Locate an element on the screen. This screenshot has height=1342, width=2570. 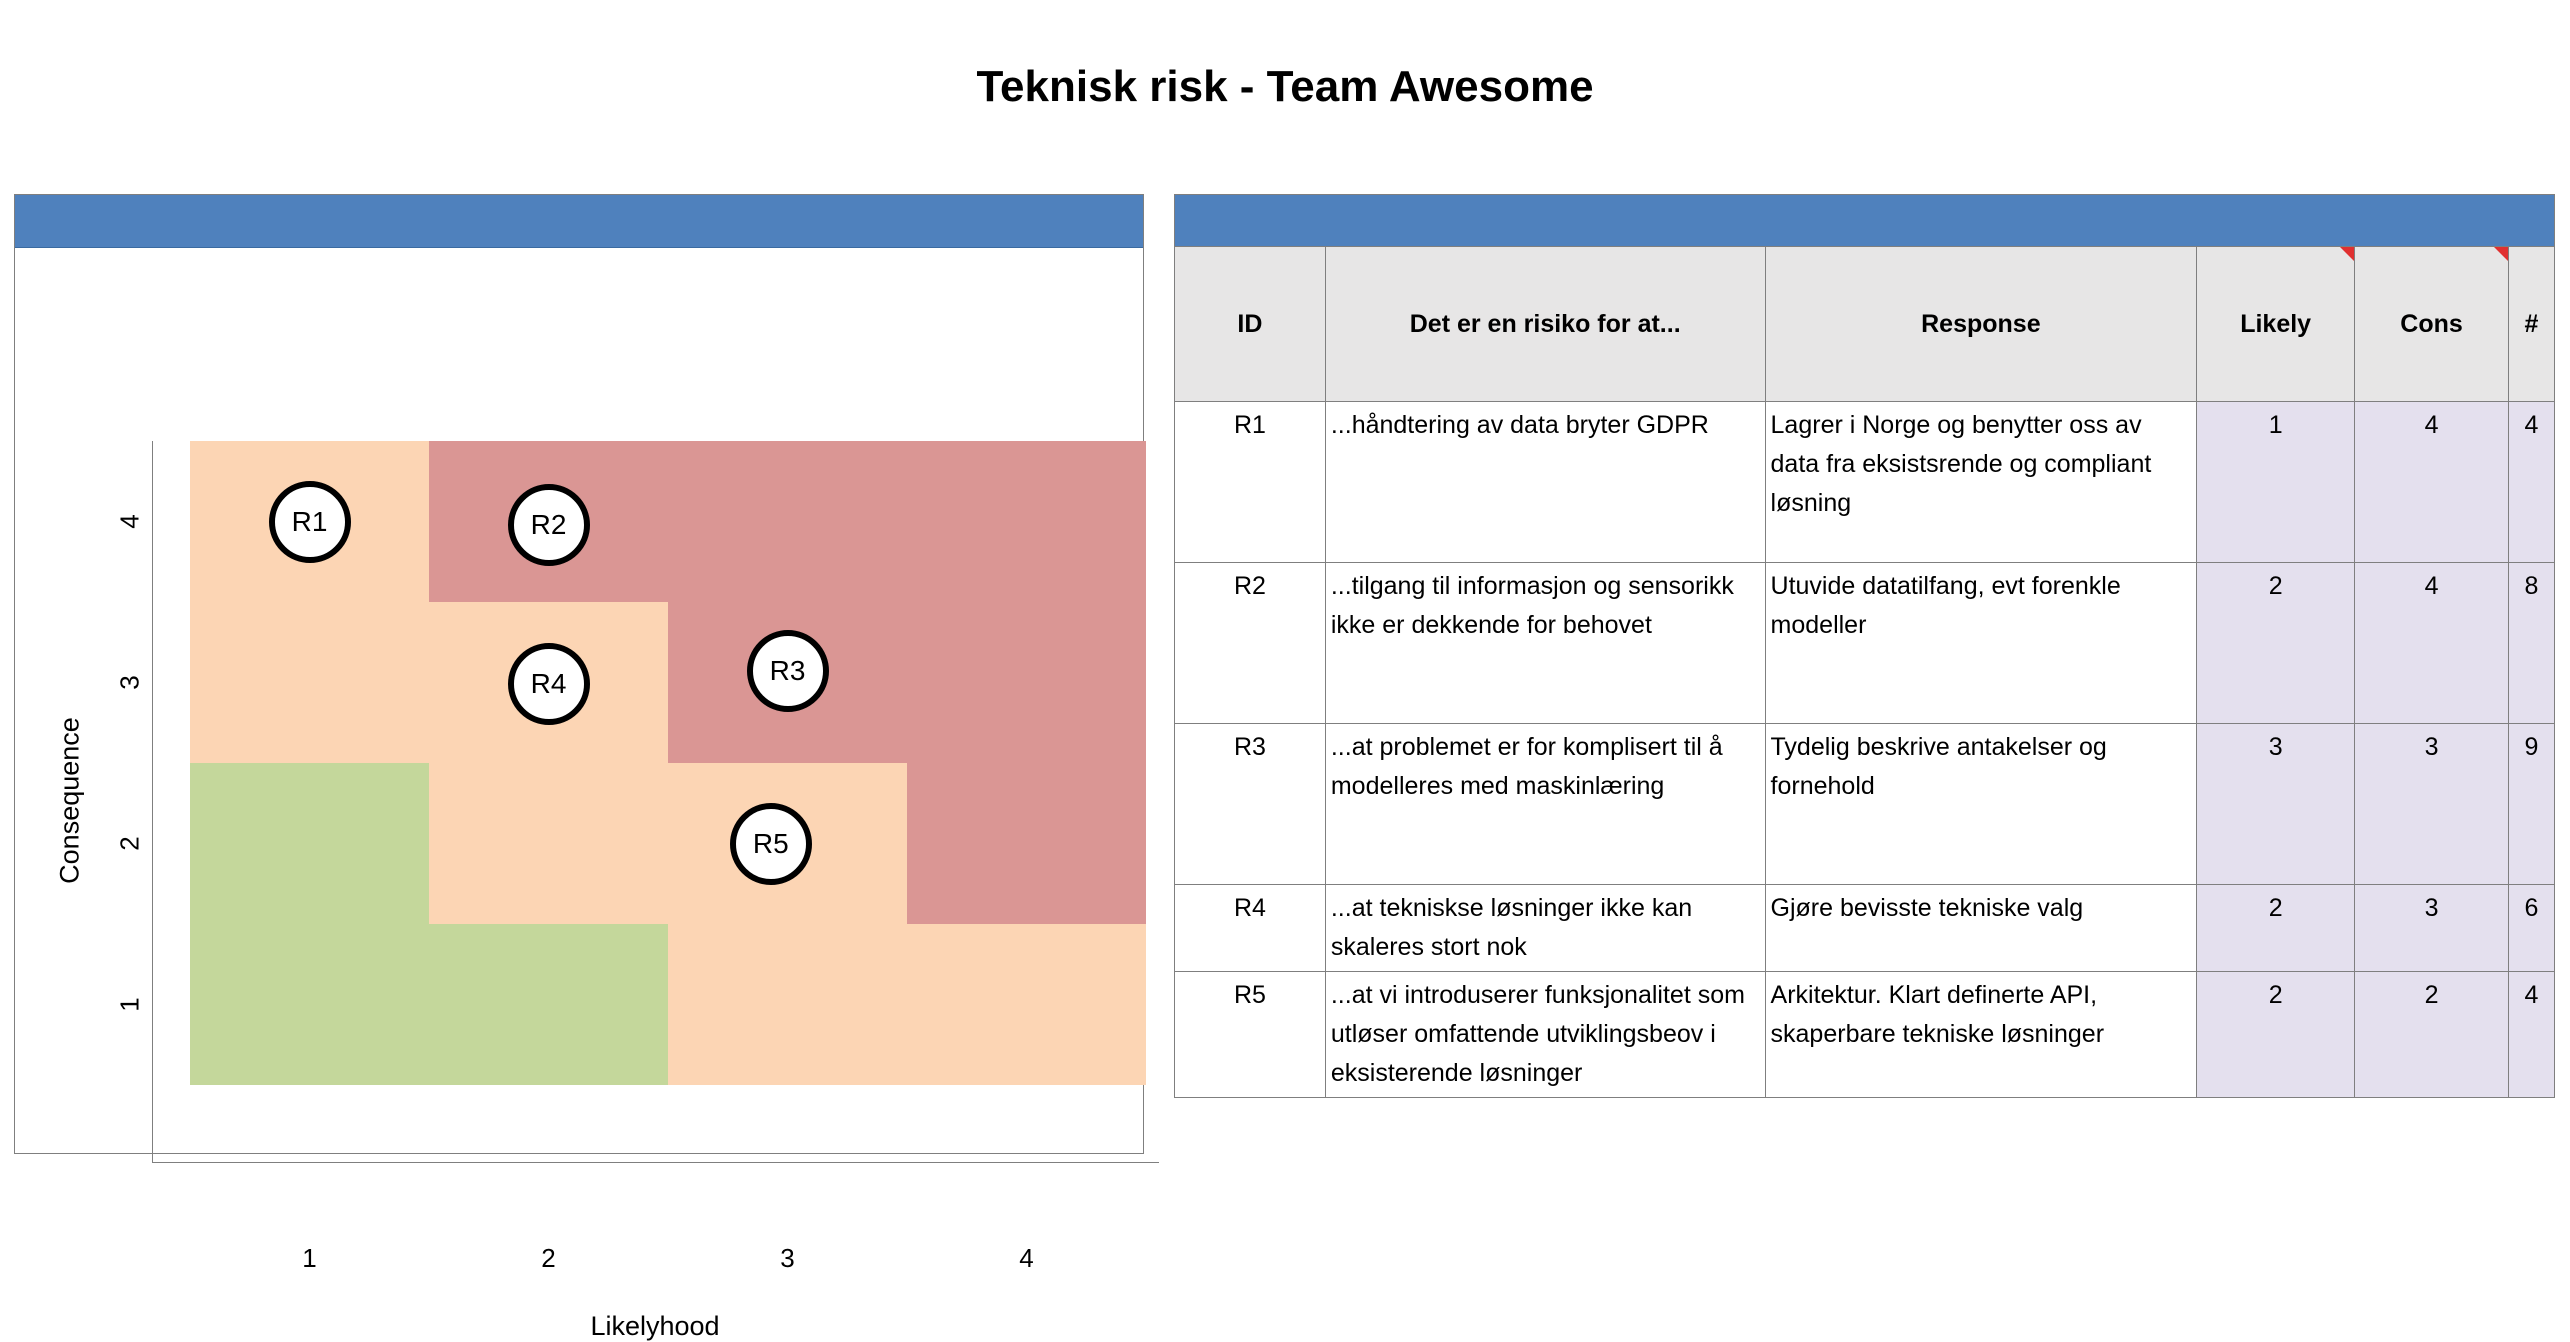
x-axis-label: Likelyhood is located at coordinates (655, 1326).